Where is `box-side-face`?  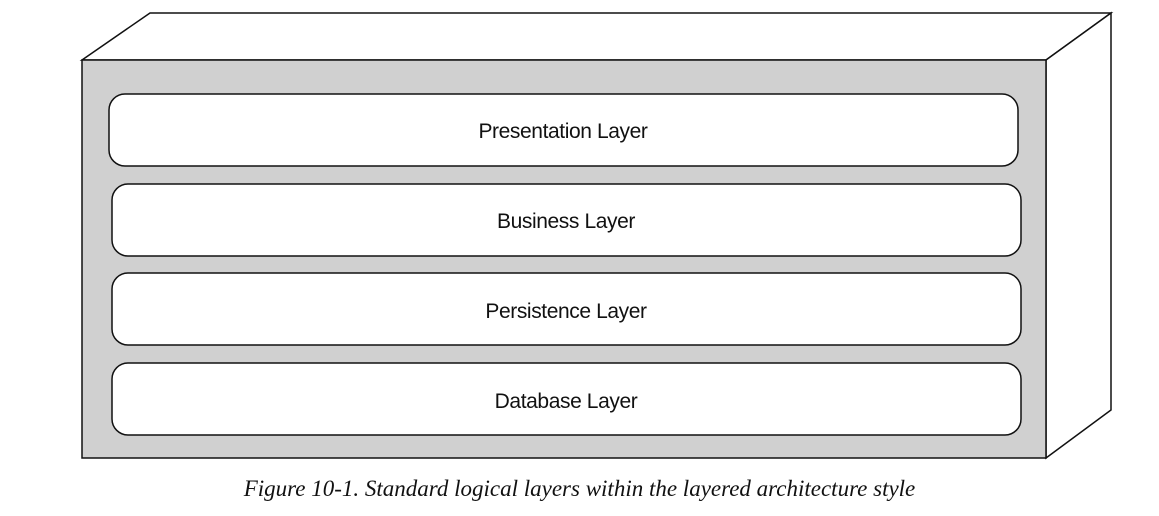
box-side-face is located at coordinates (1078, 235).